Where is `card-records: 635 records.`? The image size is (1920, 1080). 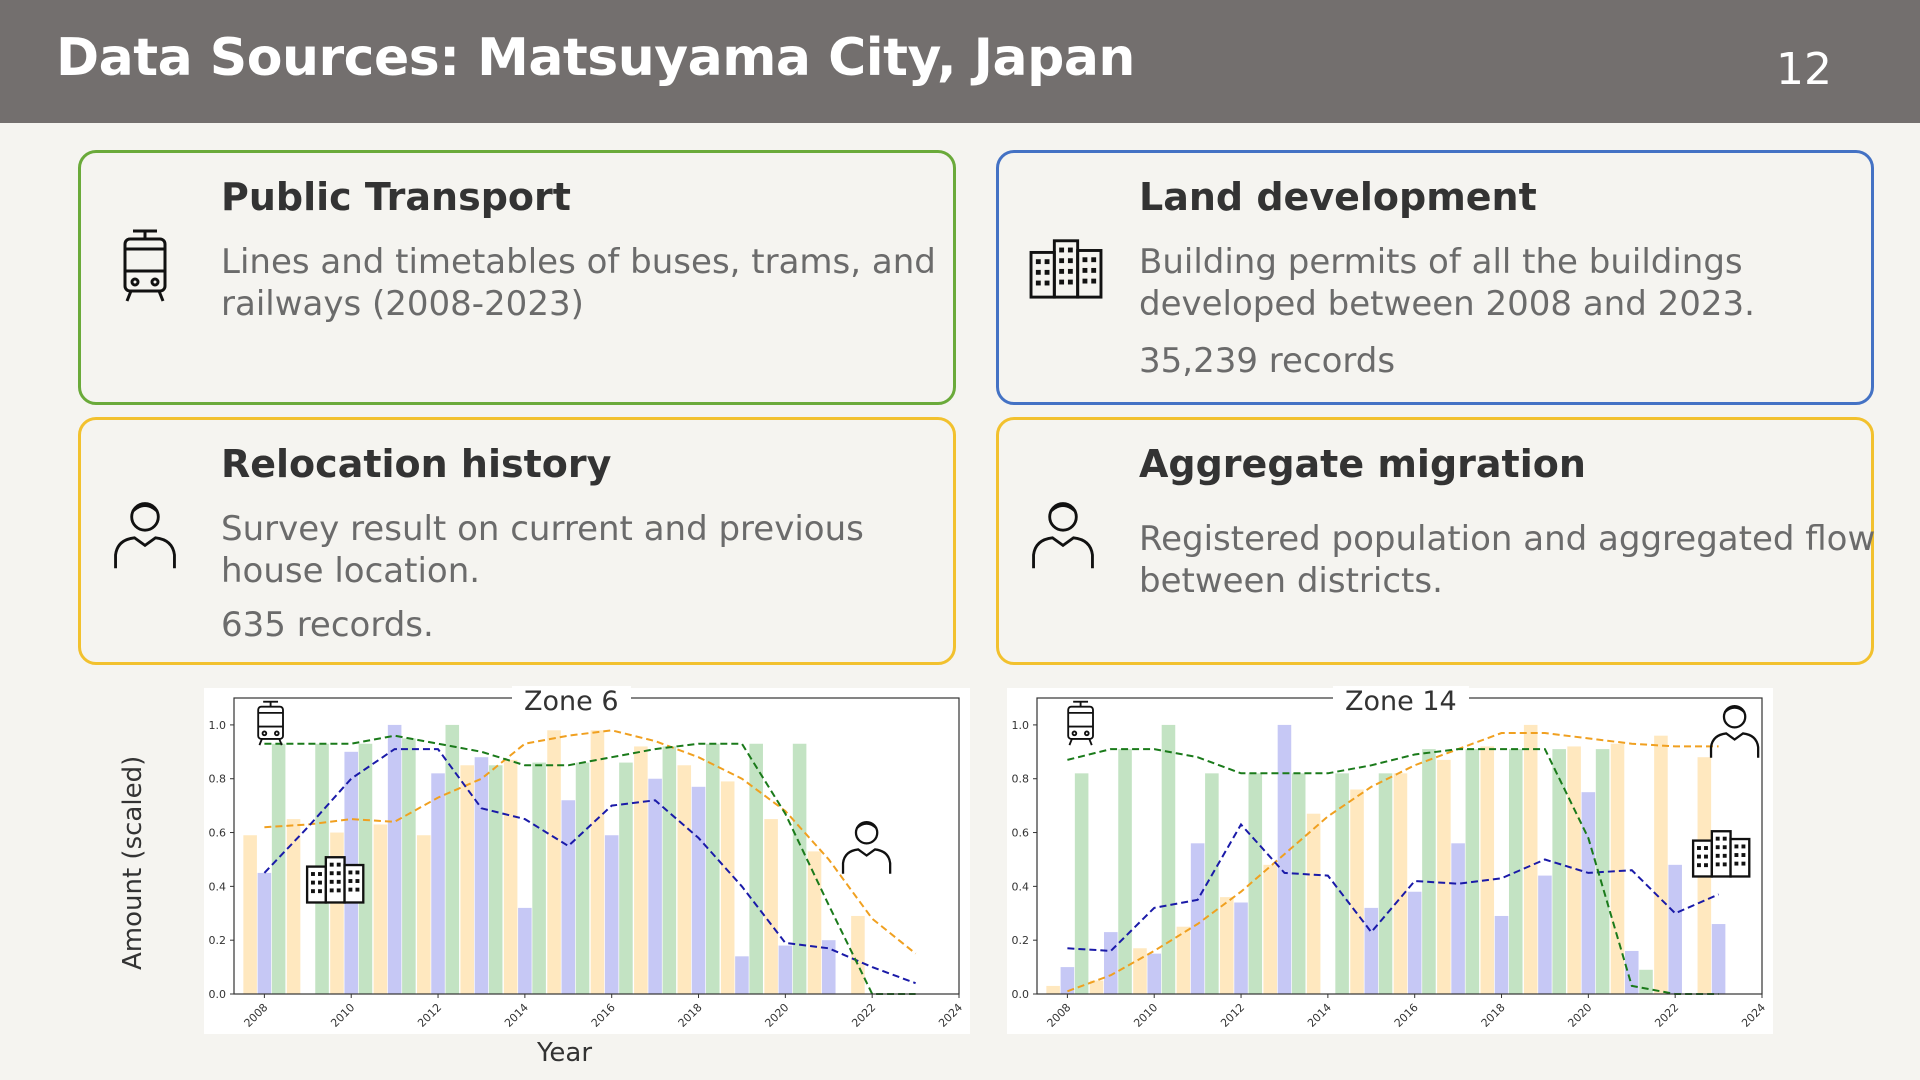 card-records: 635 records. is located at coordinates (327, 625).